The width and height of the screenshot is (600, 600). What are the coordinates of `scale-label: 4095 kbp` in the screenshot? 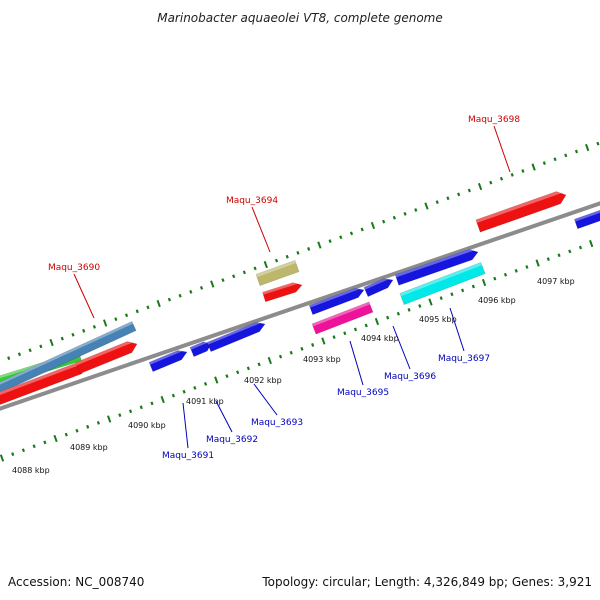 It's located at (438, 319).